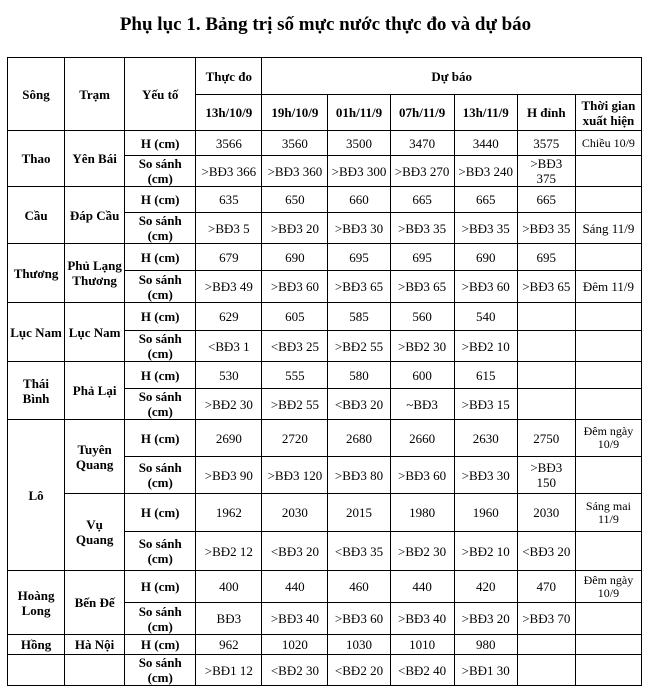 The image size is (651, 686). I want to click on h-value: 2720, so click(295, 438).